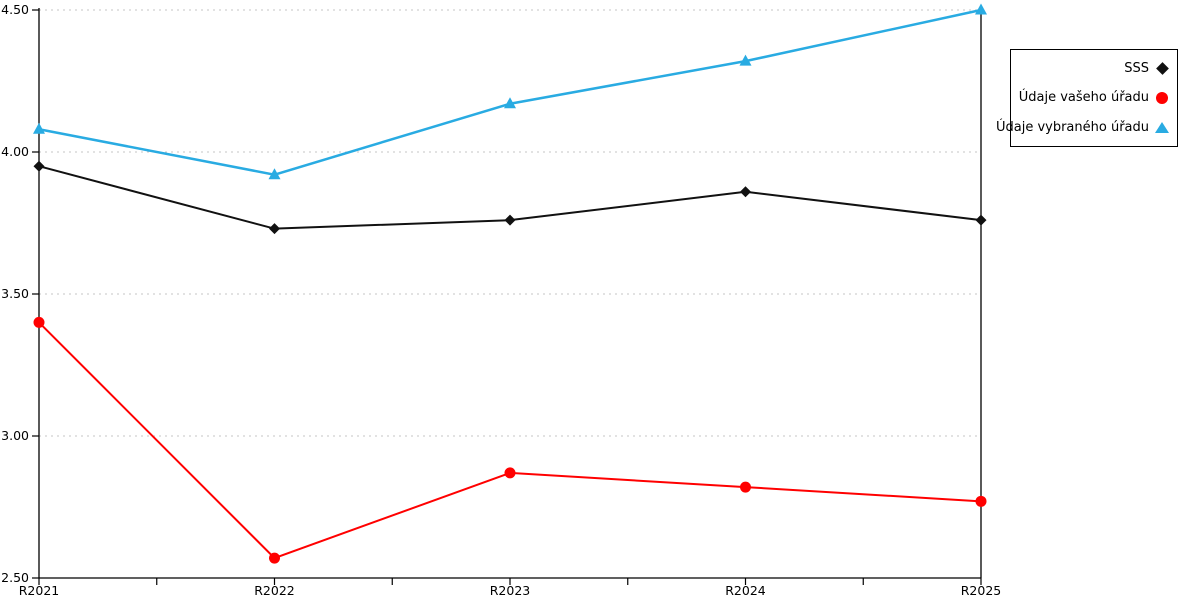 The image size is (1200, 600). I want to click on legend-item-udaje-vybraneho-uradu: Údaje vybraného úřadu, so click(1082, 127).